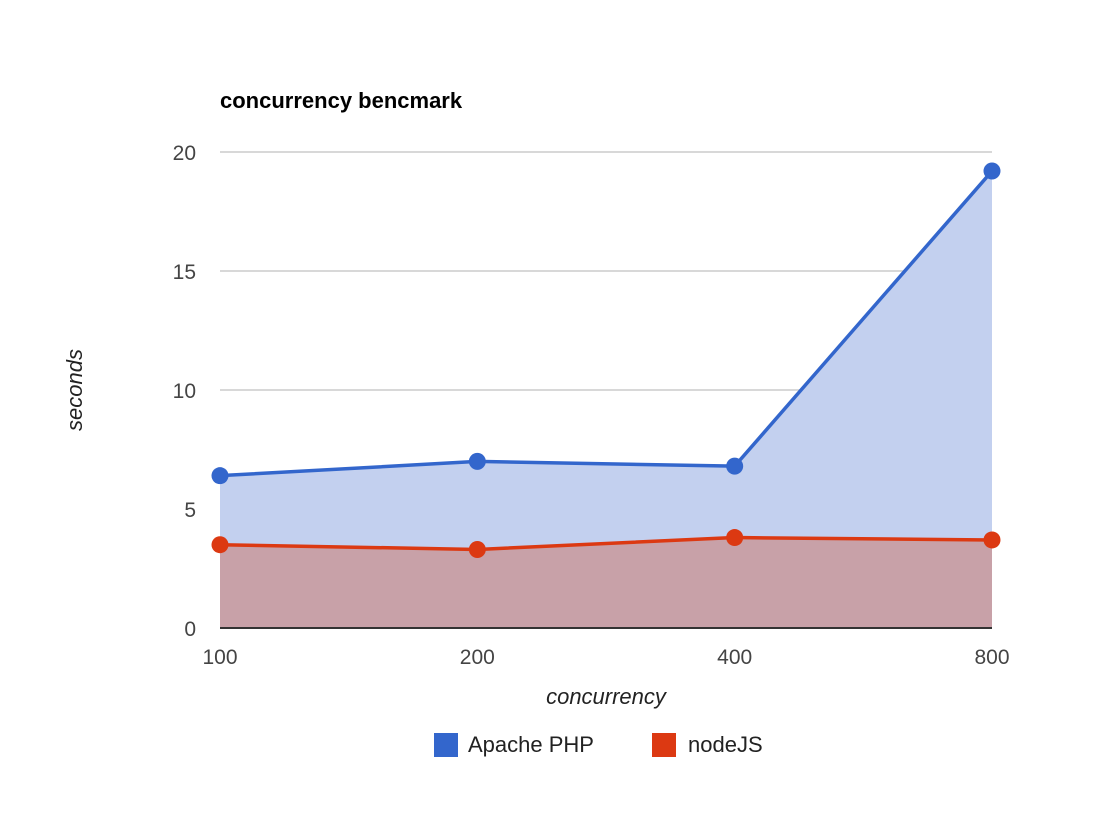  What do you see at coordinates (607, 696) in the screenshot?
I see `x-axis-title: concurrency` at bounding box center [607, 696].